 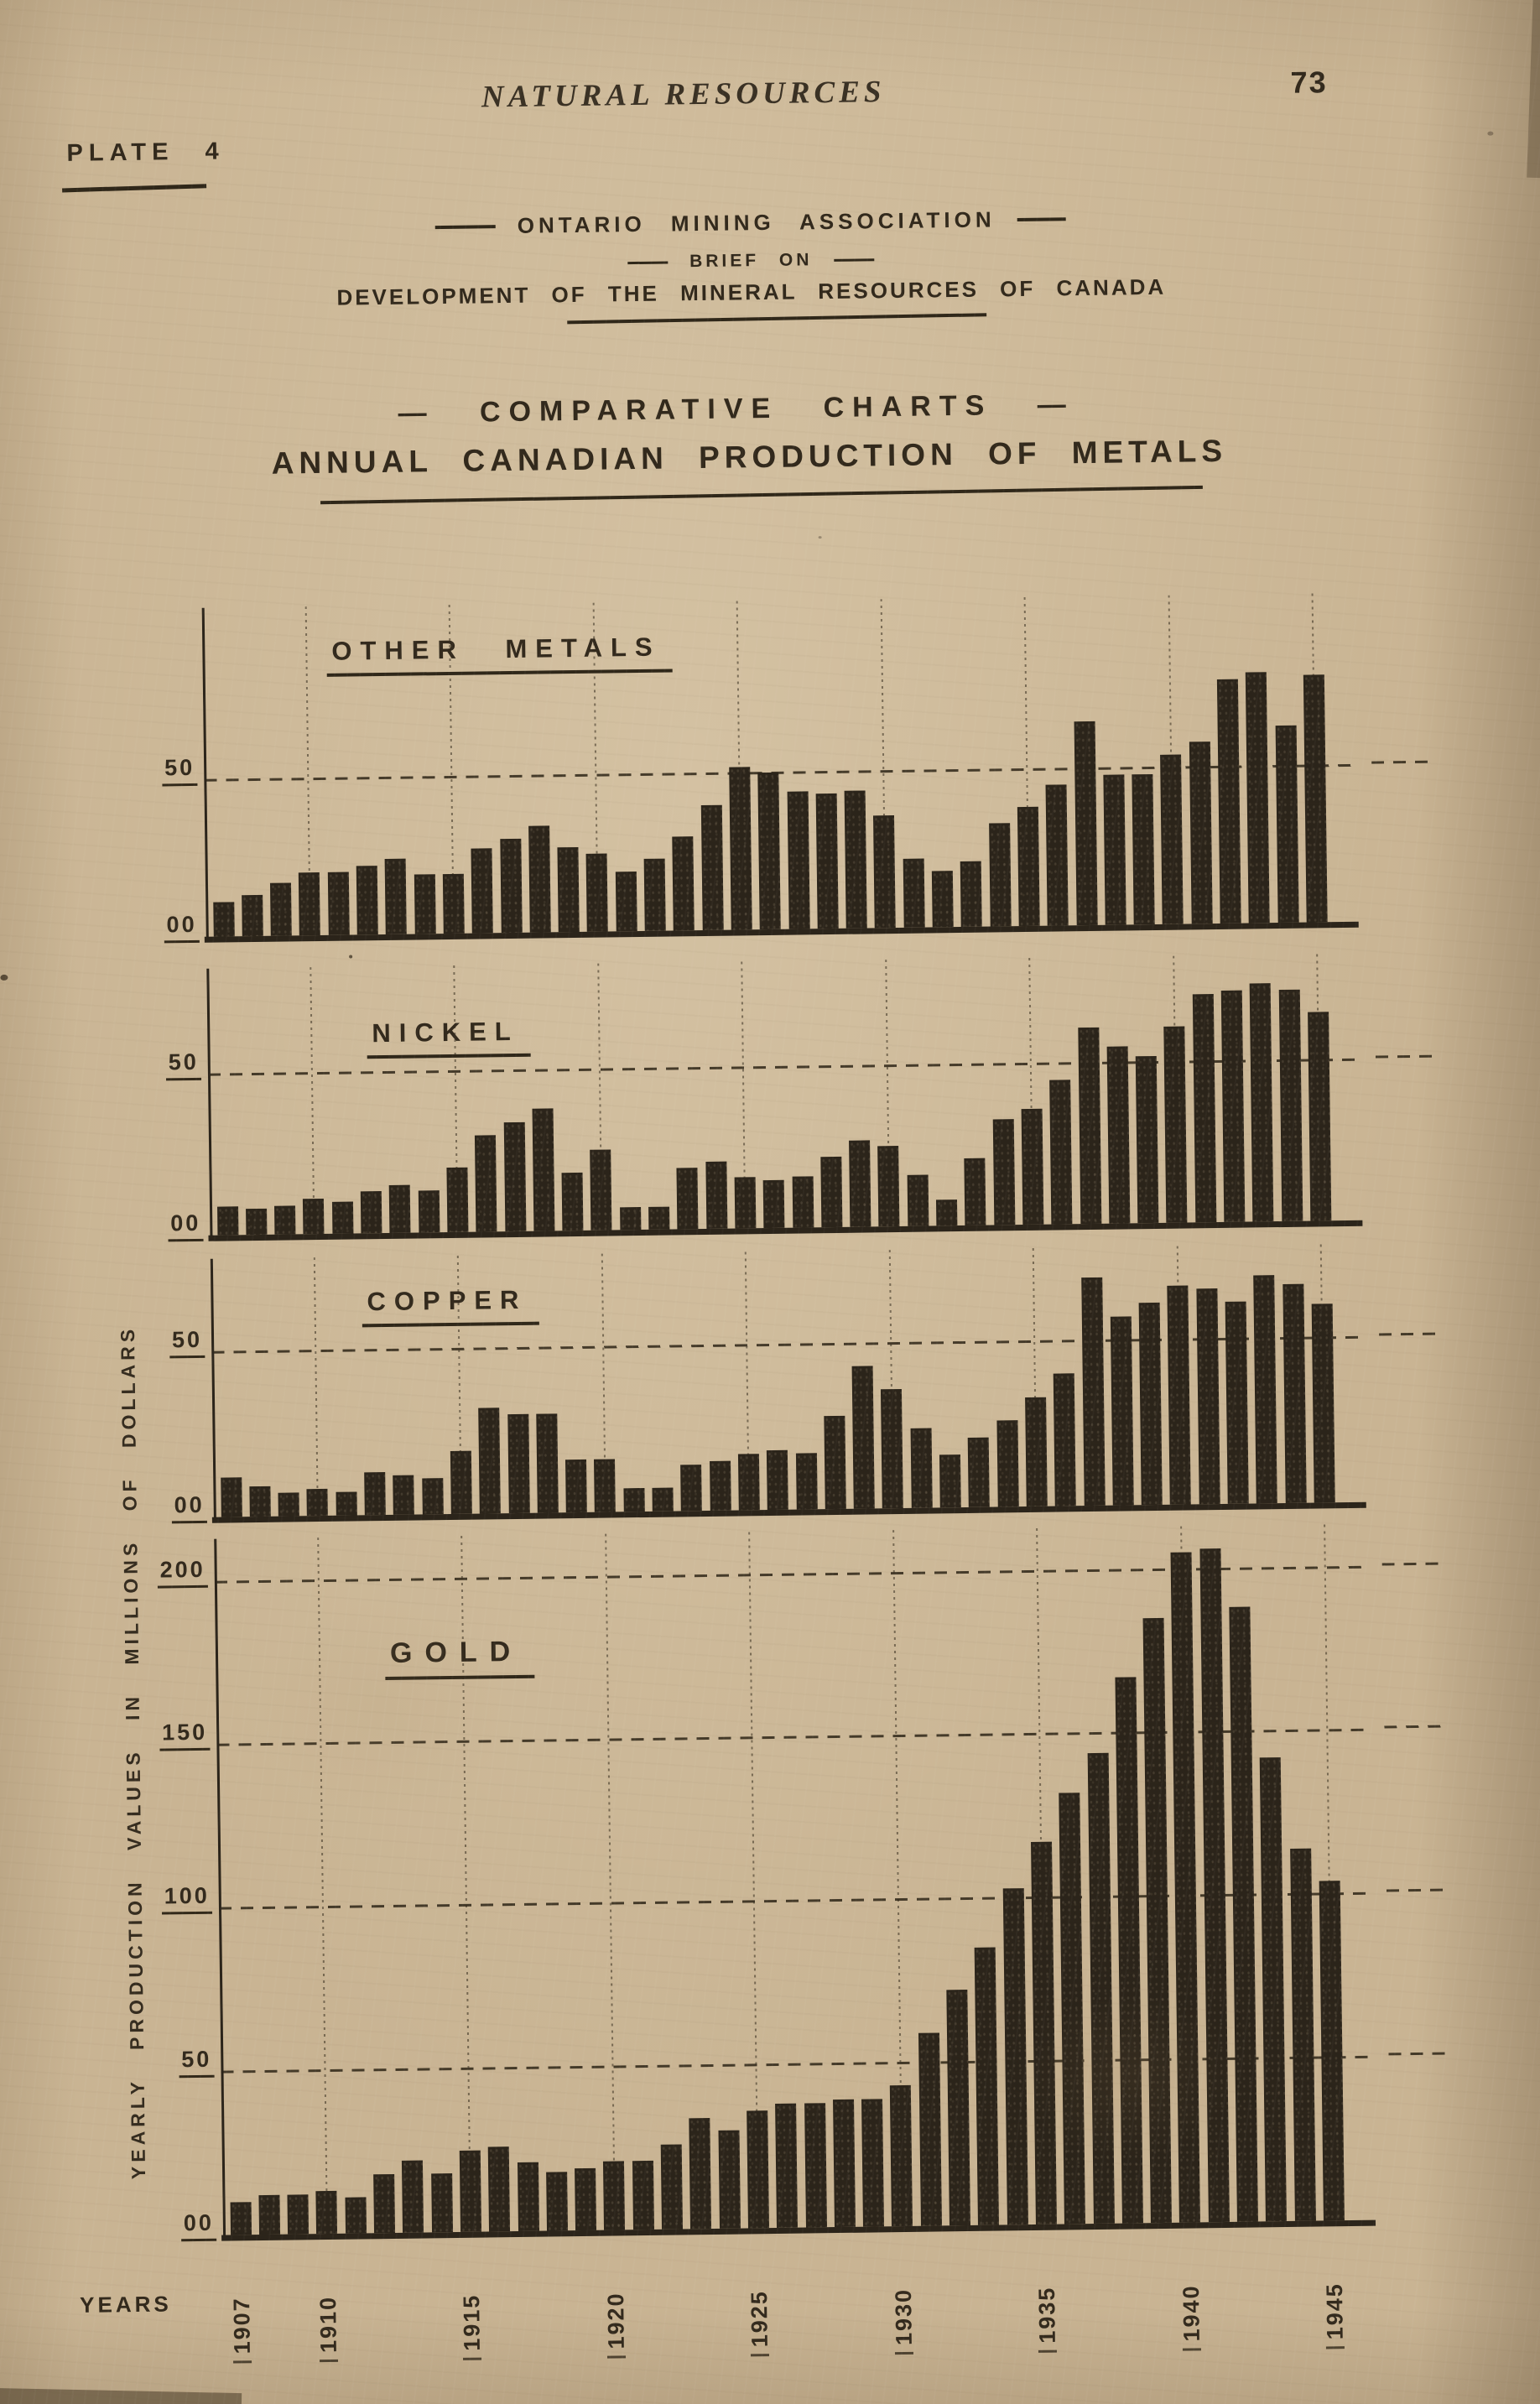 What do you see at coordinates (242, 2326) in the screenshot?
I see `x-tick-label-1907: 1907` at bounding box center [242, 2326].